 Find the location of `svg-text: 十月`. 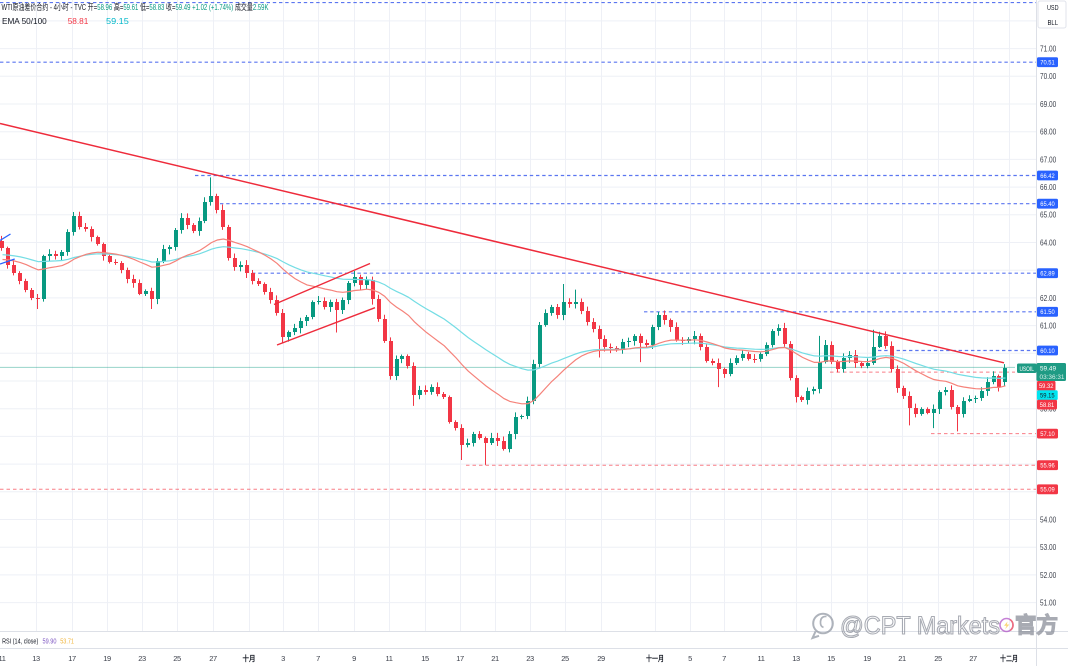

svg-text: 十月 is located at coordinates (249, 658).